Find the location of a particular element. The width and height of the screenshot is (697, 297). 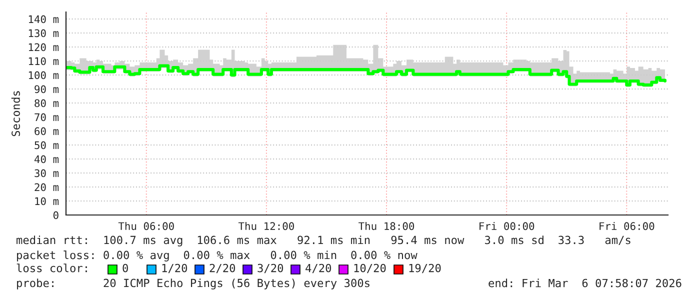

y-tick-label: 40 m is located at coordinates (46, 159).